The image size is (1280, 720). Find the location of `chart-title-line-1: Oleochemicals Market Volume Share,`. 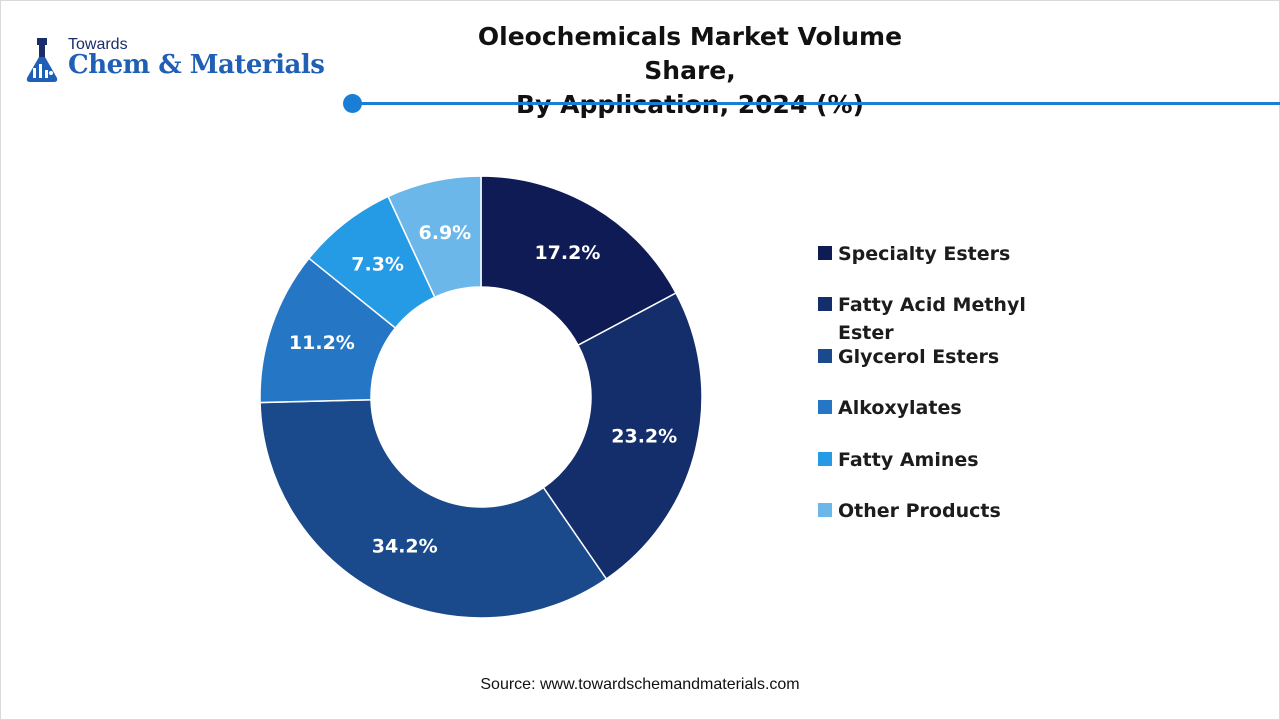

chart-title-line-1: Oleochemicals Market Volume Share, is located at coordinates (690, 53).